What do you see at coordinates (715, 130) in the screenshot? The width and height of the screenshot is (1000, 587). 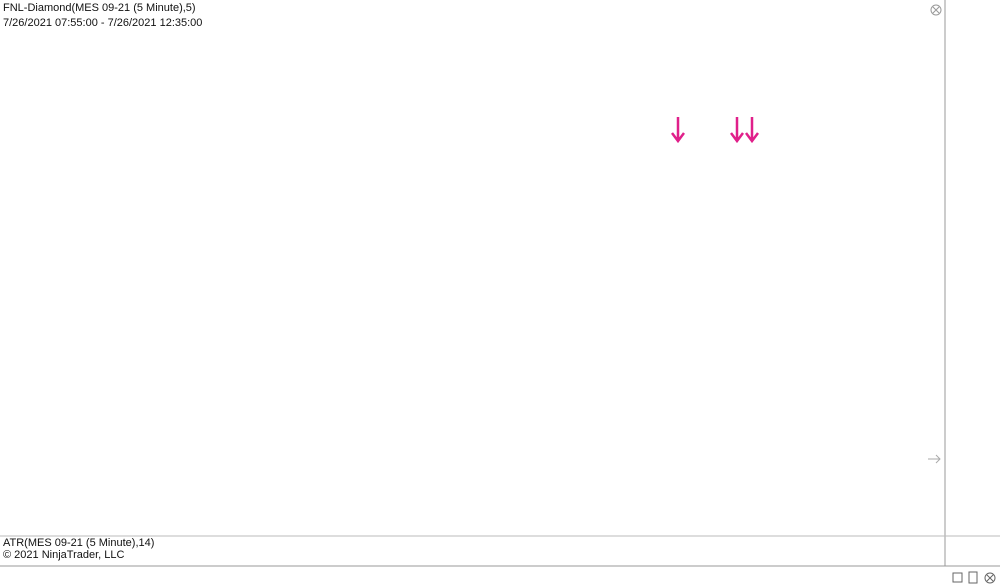 I see `arrows` at bounding box center [715, 130].